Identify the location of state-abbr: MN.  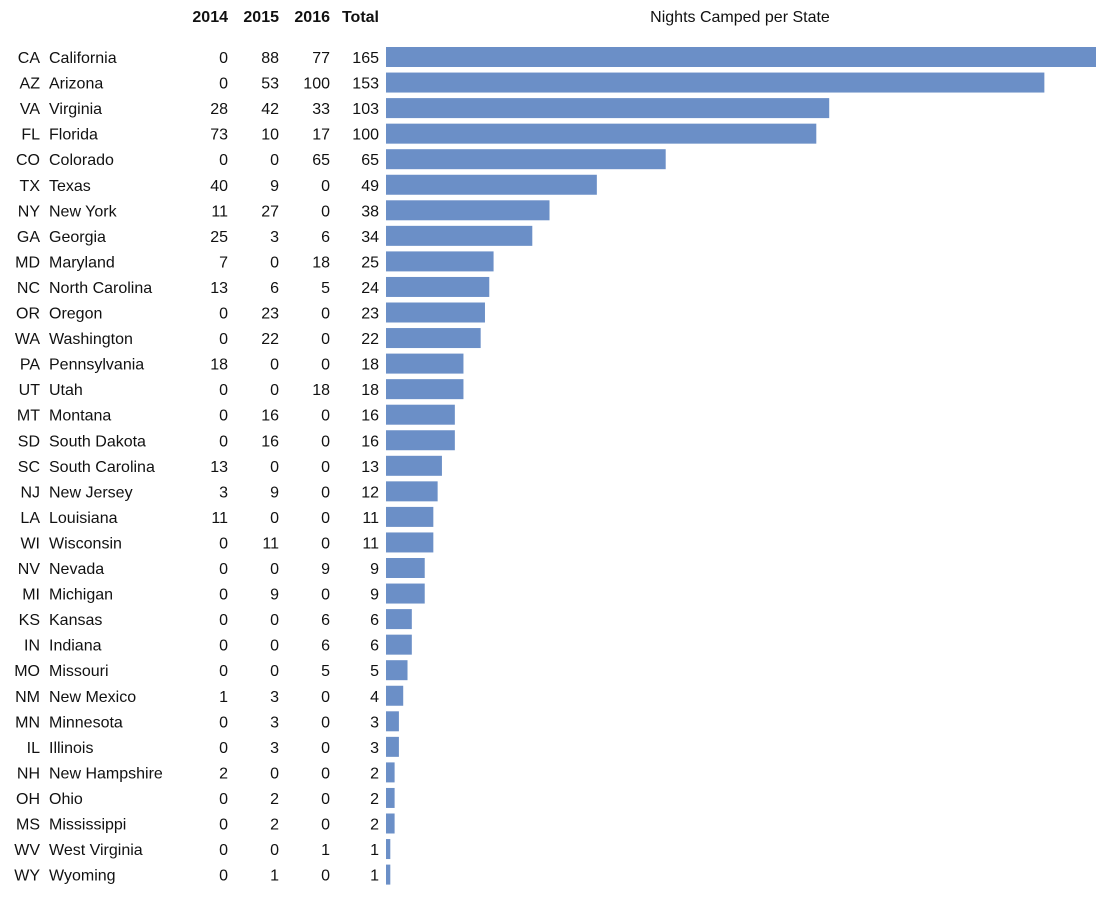
(27, 722).